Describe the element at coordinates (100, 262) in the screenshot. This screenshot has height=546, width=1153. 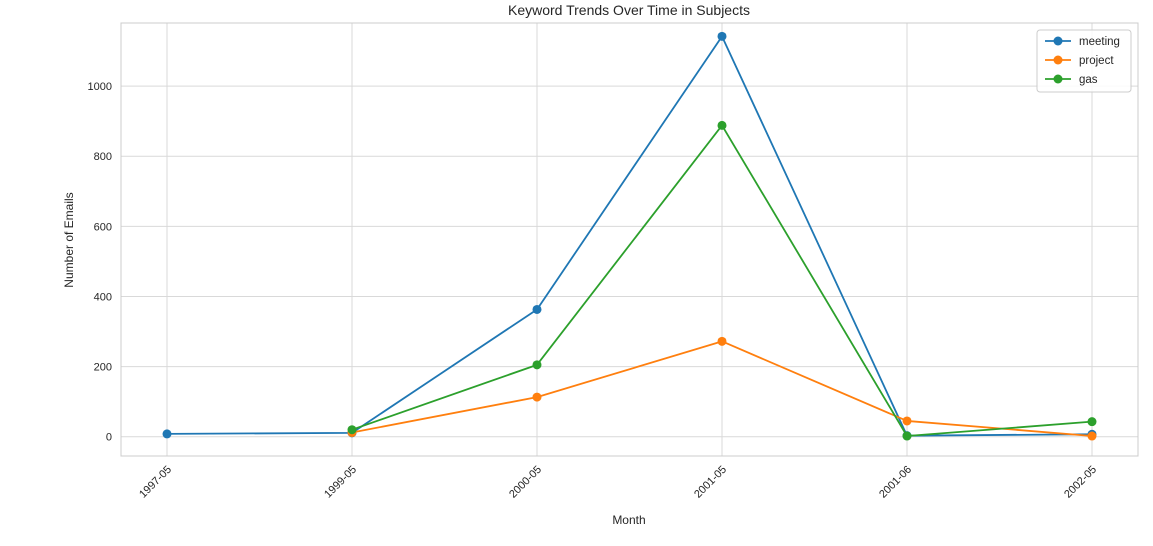
I see `y-tick-labels: 0 200 400 600 800 1000` at that location.